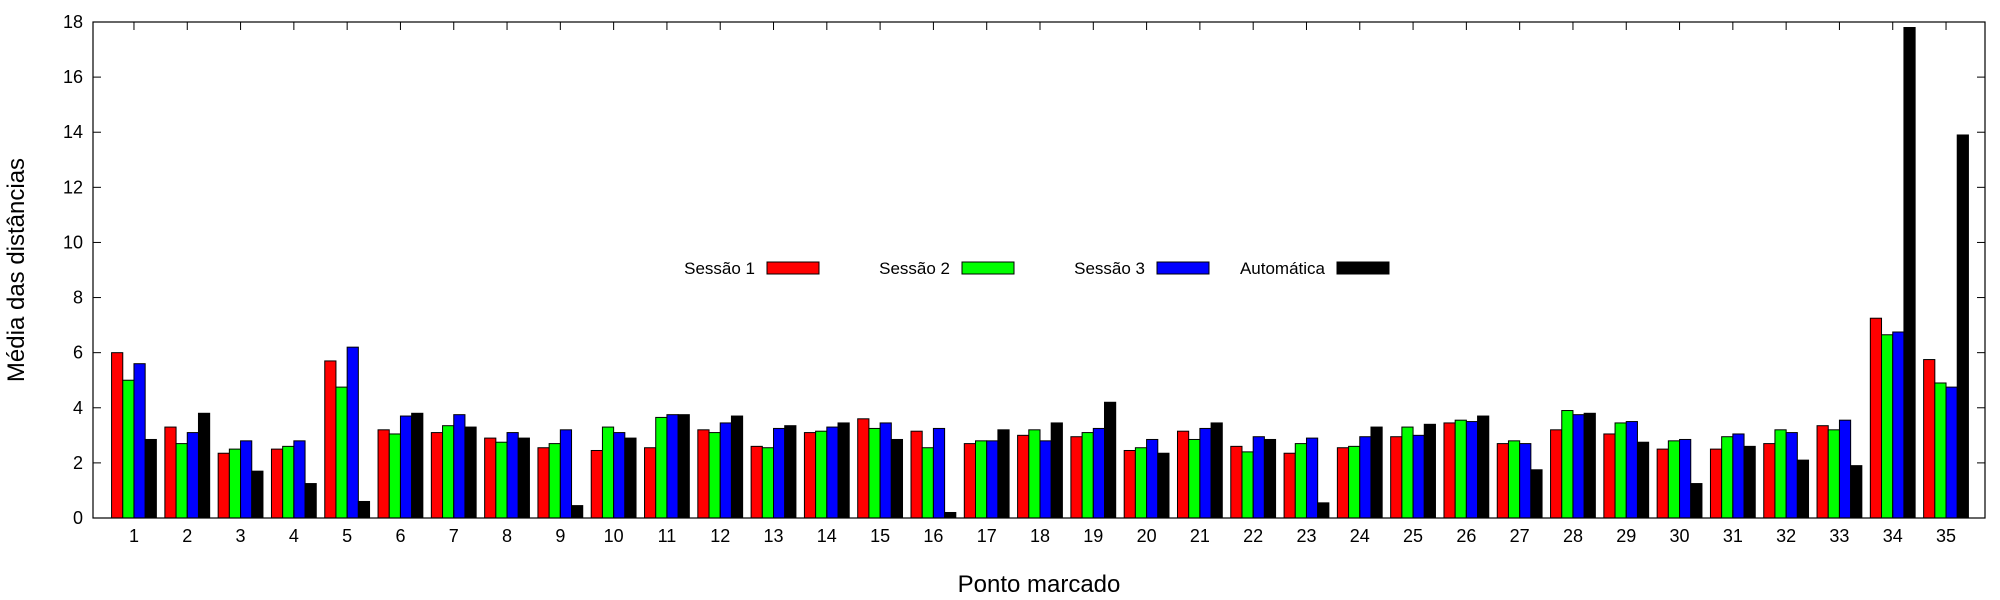 This screenshot has height=600, width=2000. Describe the element at coordinates (294, 536) in the screenshot. I see `x-tick-label: 4` at that location.